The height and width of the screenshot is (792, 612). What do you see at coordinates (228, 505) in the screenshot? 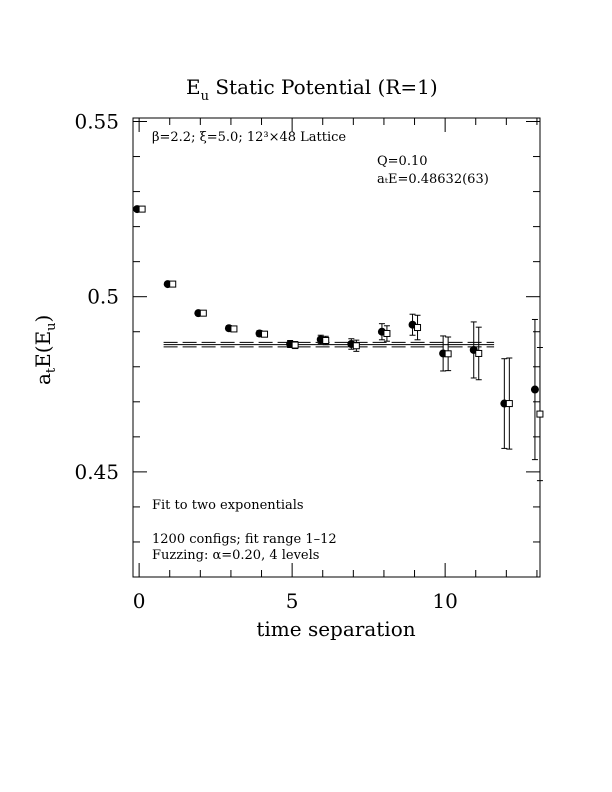
I see `annotation-fit: Fit to two exponentials` at bounding box center [228, 505].